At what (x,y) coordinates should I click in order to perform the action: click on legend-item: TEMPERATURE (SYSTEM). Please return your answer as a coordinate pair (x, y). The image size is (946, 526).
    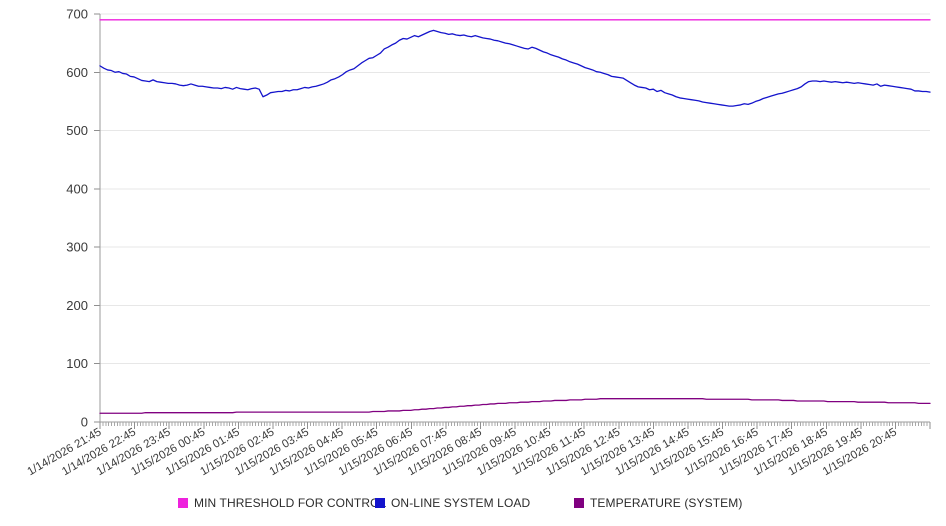
    Looking at the image, I should click on (658, 503).